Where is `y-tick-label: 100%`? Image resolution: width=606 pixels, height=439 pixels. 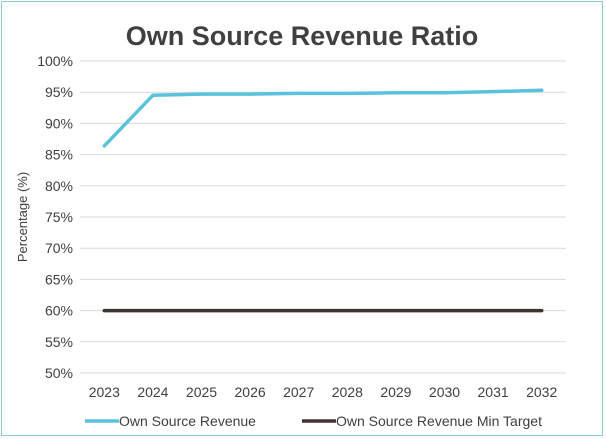
y-tick-label: 100% is located at coordinates (55, 61).